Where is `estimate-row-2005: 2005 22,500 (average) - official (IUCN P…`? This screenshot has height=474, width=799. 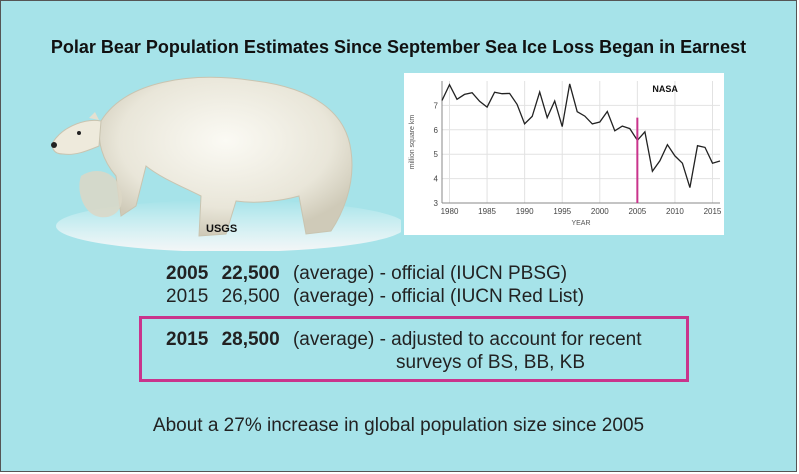 estimate-row-2005: 2005 22,500 (average) - official (IUCN P… is located at coordinates (366, 274).